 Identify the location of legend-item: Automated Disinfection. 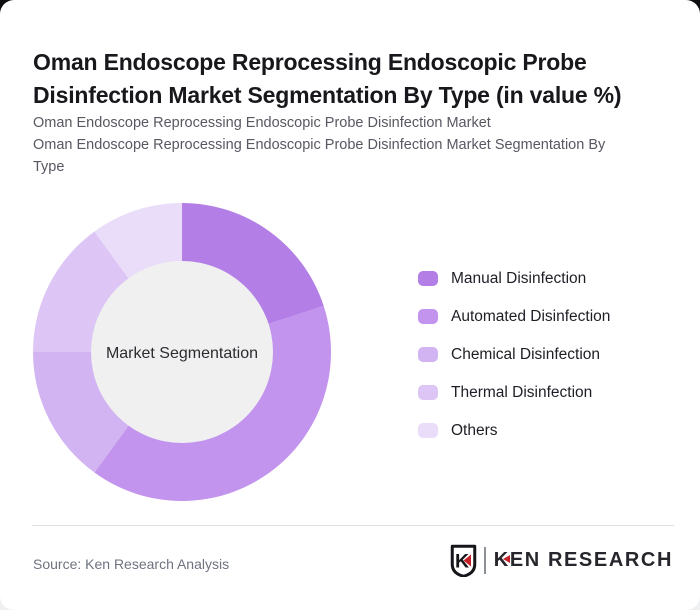
(514, 316).